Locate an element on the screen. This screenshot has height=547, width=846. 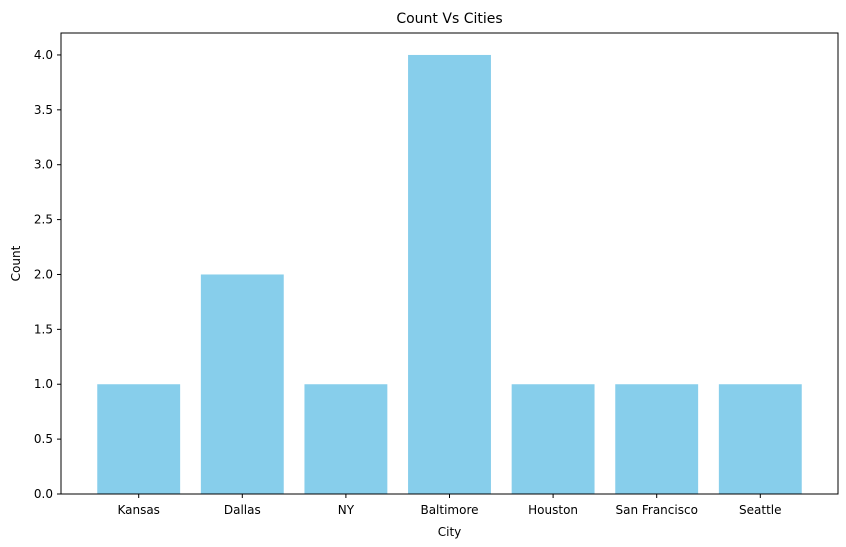
bar-kansas is located at coordinates (139, 439).